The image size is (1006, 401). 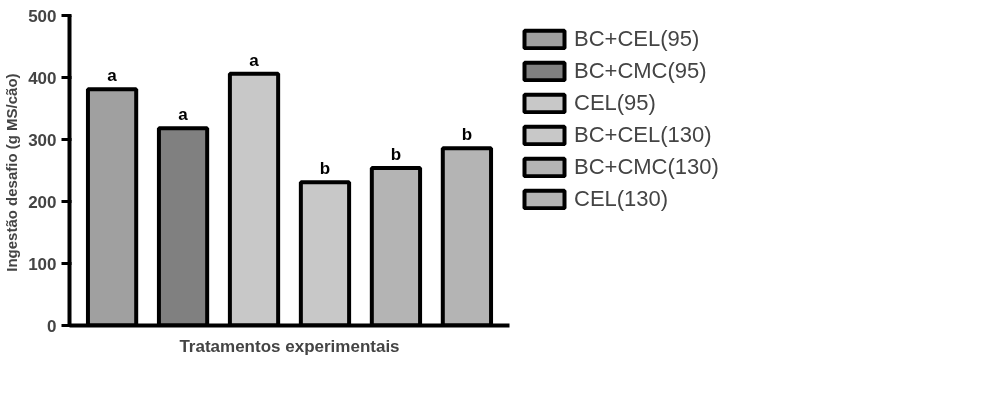 I want to click on y-tick-label: 100, so click(x=42, y=264).